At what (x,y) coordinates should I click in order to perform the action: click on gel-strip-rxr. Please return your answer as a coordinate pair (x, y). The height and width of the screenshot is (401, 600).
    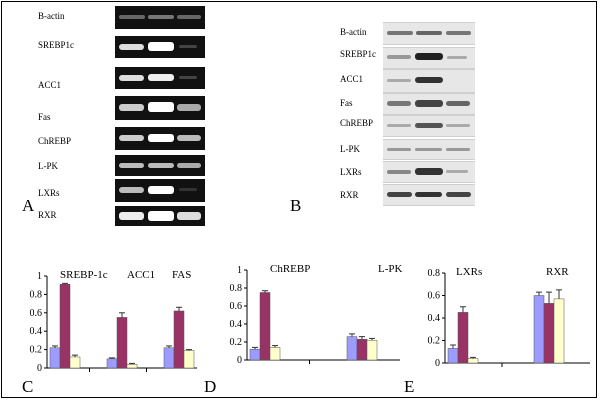
    Looking at the image, I should click on (160, 216).